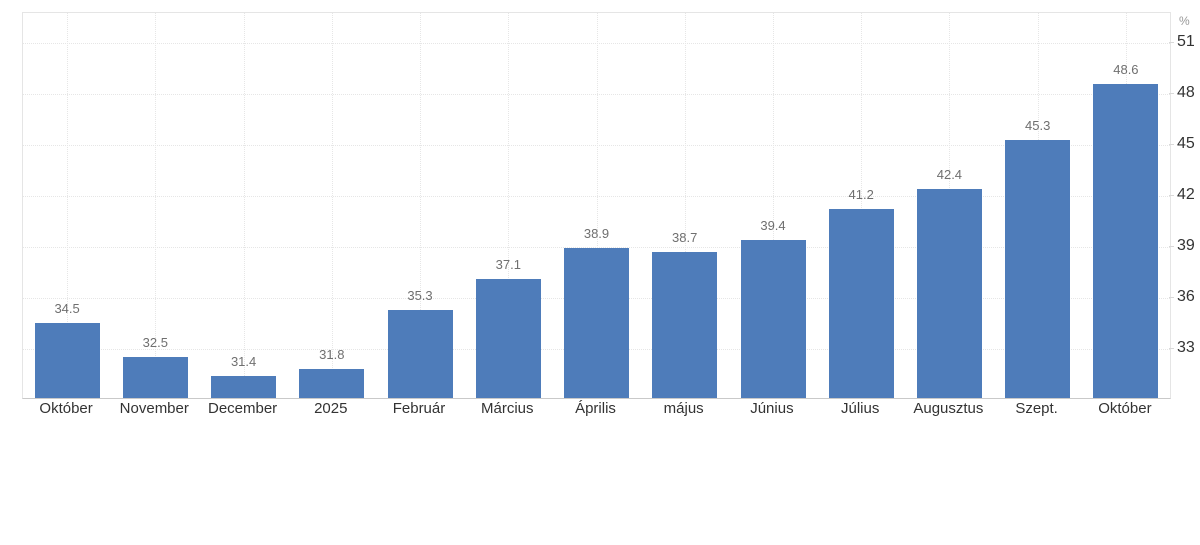 This screenshot has height=545, width=1200. What do you see at coordinates (861, 195) in the screenshot?
I see `bar-value-label: 41.2` at bounding box center [861, 195].